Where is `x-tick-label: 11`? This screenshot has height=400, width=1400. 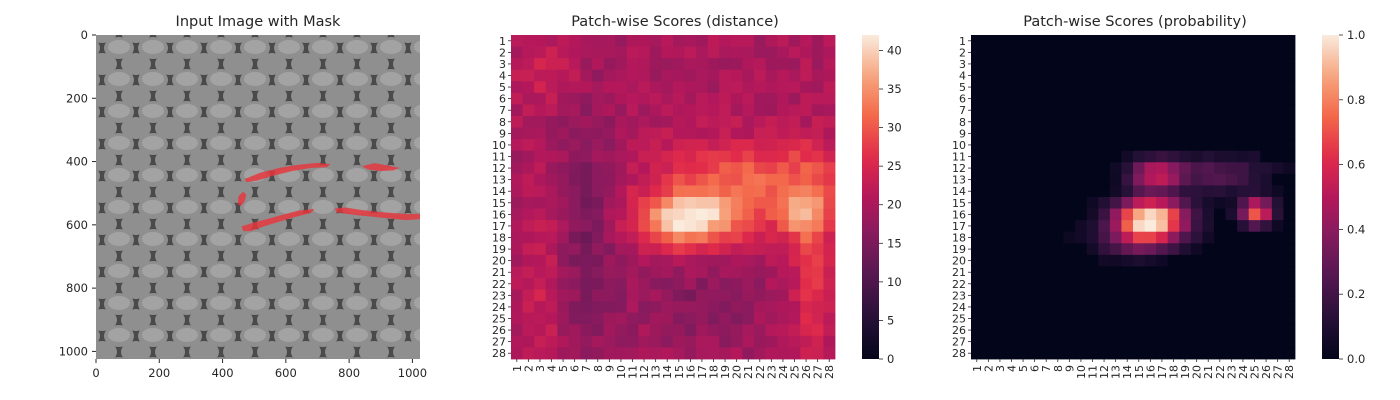 x-tick-label: 11 is located at coordinates (633, 372).